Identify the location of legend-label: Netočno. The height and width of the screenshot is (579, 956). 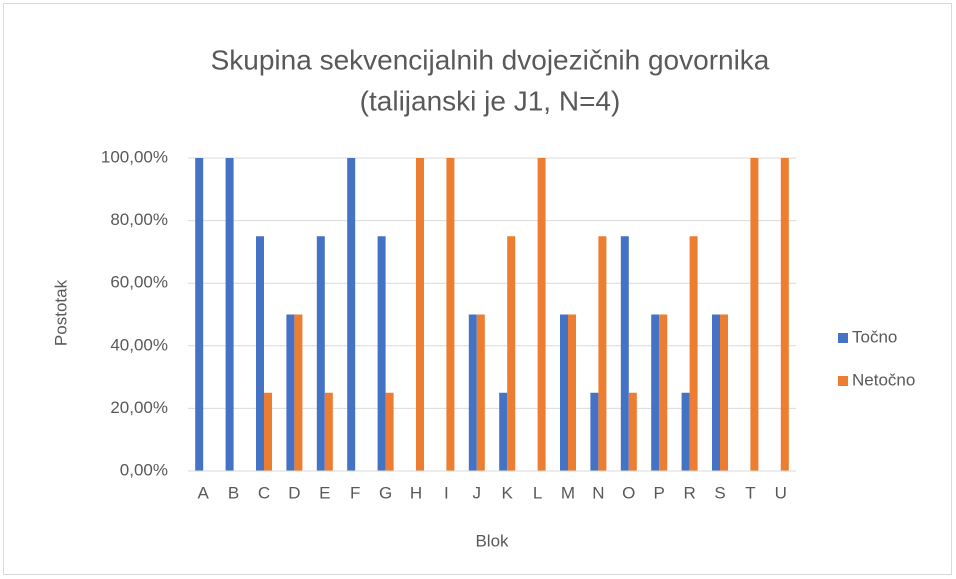
(883, 379).